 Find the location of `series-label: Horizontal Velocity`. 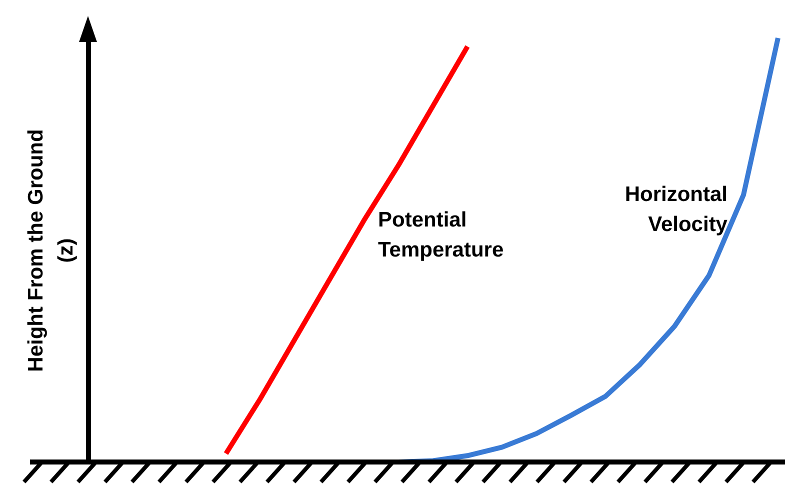

series-label: Horizontal Velocity is located at coordinates (676, 209).